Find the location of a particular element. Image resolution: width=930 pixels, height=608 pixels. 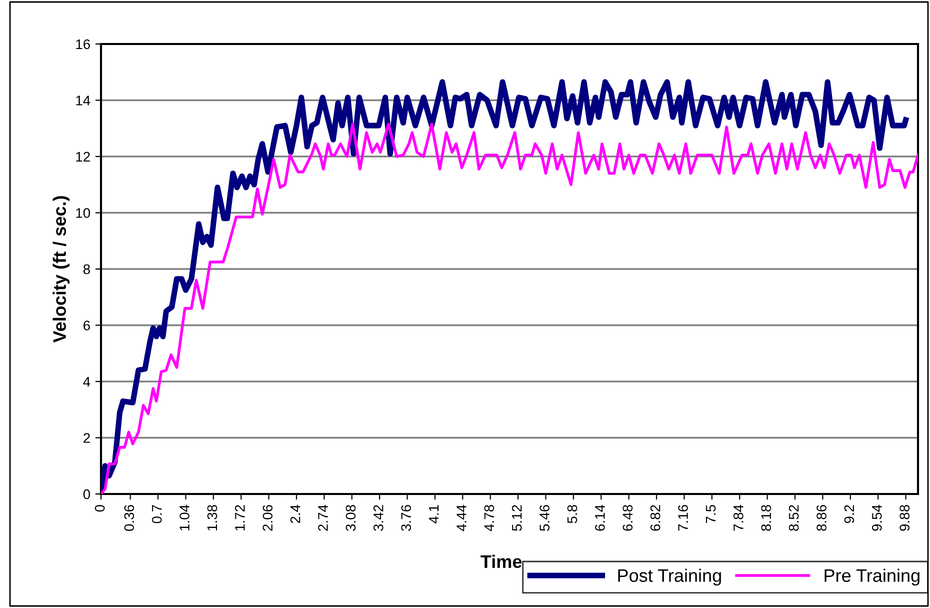

y-tick-label: 10 is located at coordinates (83, 213).